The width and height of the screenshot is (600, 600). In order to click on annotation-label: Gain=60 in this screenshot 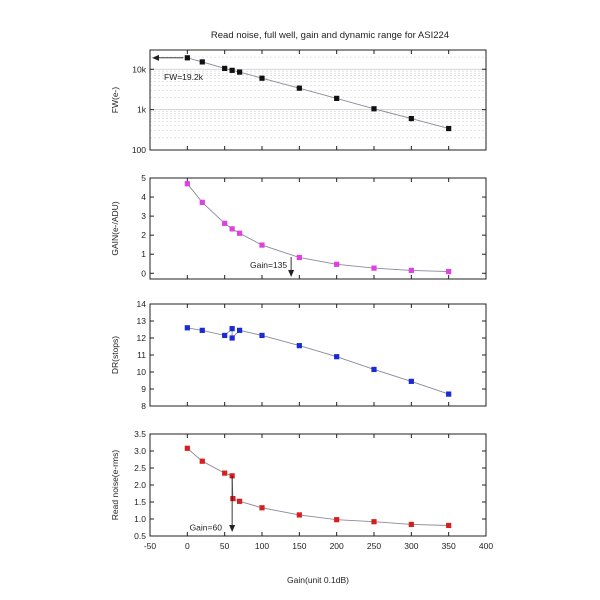, I will do `click(206, 527)`.